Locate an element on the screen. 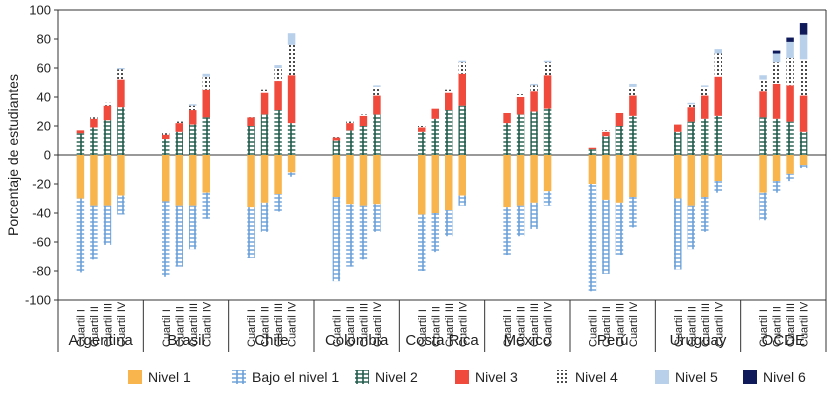 This screenshot has height=412, width=834. legend-swatch-n4 is located at coordinates (562, 377).